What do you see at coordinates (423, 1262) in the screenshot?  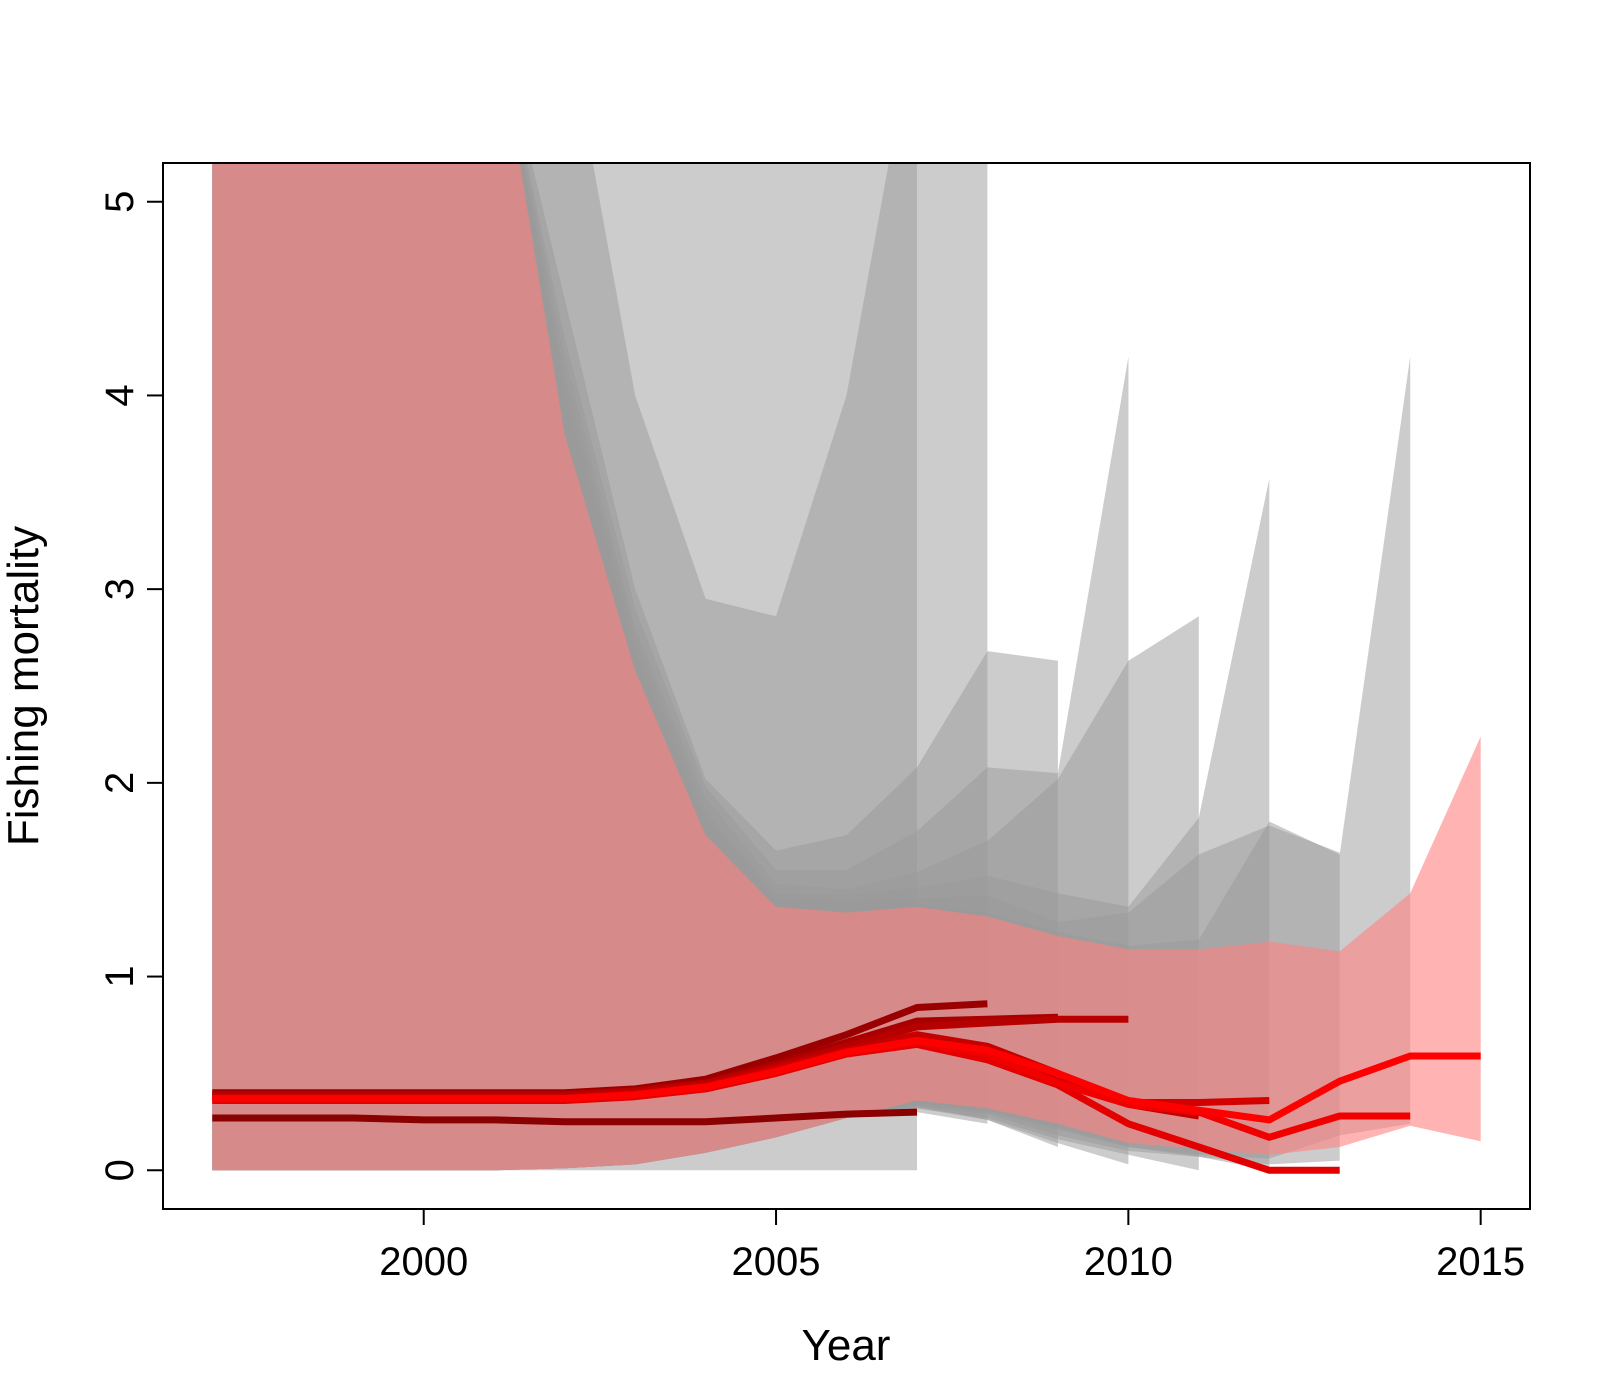 I see `x-tick-label-2000: 2000` at bounding box center [423, 1262].